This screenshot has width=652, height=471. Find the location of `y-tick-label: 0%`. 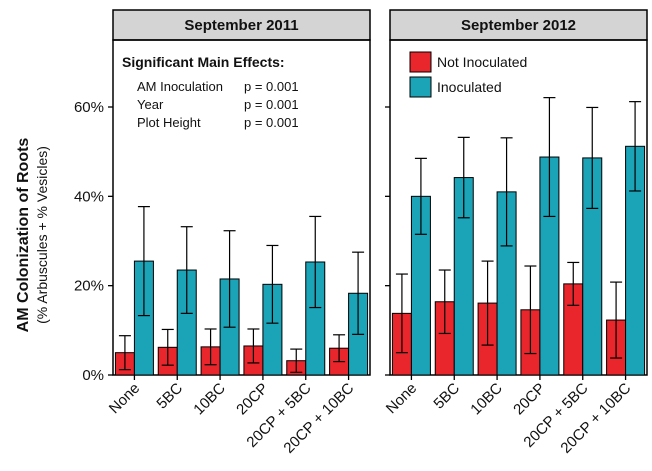

y-tick-label: 0% is located at coordinates (93, 375).